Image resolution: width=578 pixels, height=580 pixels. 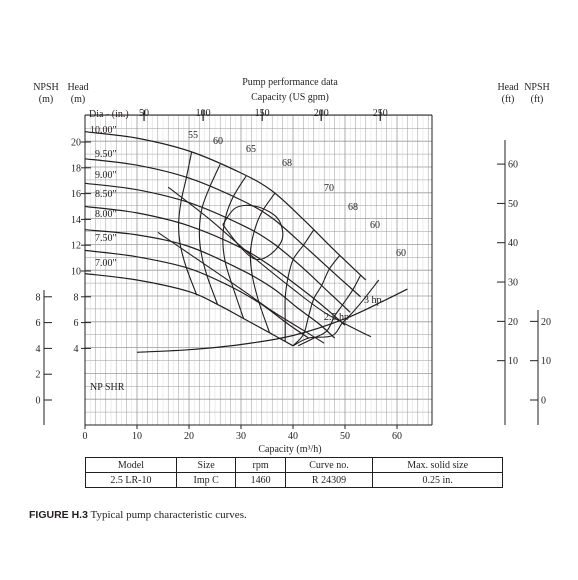 What do you see at coordinates (76, 143) in the screenshot?
I see `head-m-tick-label: 20` at bounding box center [76, 143].